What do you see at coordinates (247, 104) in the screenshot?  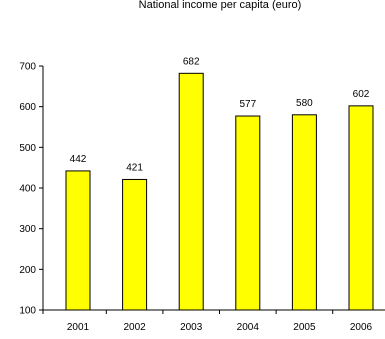 I see `data-label-2004: 577` at bounding box center [247, 104].